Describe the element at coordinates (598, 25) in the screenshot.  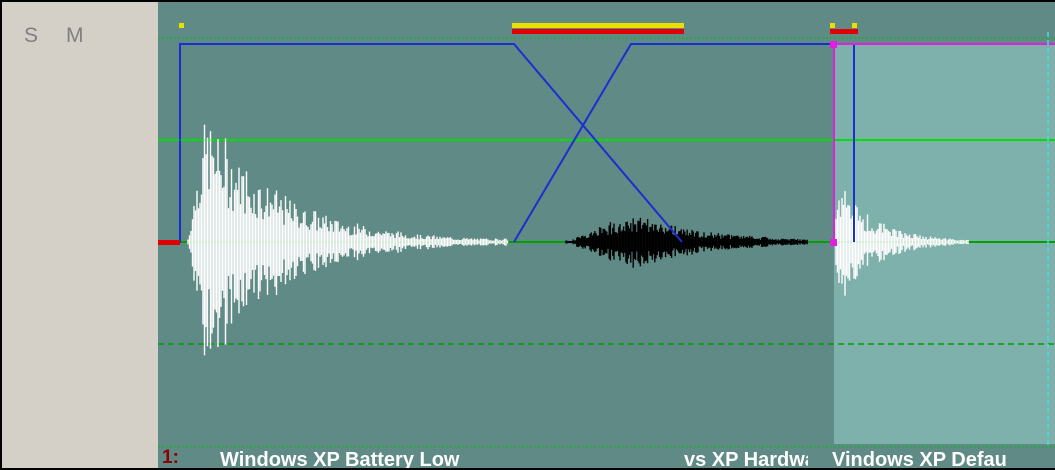
I see `crossfade-bar-yellow` at that location.